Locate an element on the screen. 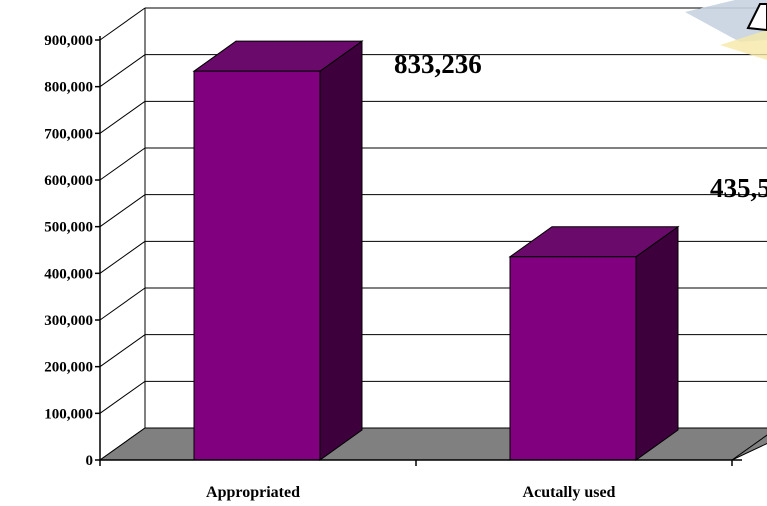  corner-image-outline is located at coordinates (756, 17).